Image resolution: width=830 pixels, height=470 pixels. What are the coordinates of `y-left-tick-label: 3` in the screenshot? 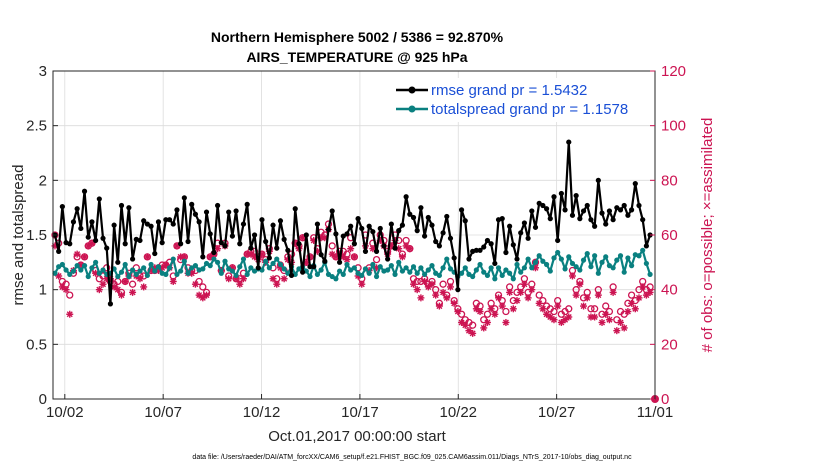 It's located at (43, 71).